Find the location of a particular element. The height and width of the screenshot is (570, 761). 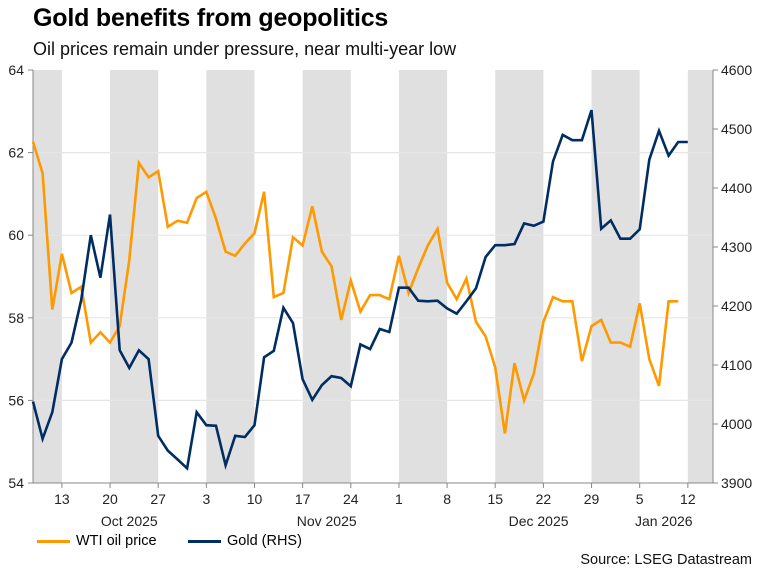

chart-title: Gold benefits from geopolitics is located at coordinates (211, 18).